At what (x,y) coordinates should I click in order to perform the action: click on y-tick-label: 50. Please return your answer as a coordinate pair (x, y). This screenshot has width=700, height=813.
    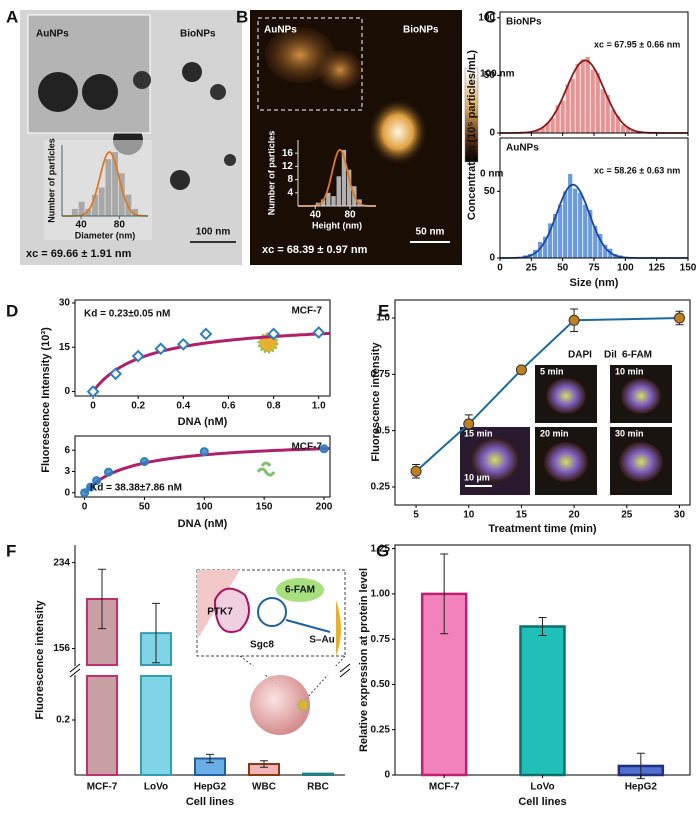
    Looking at the image, I should click on (490, 75).